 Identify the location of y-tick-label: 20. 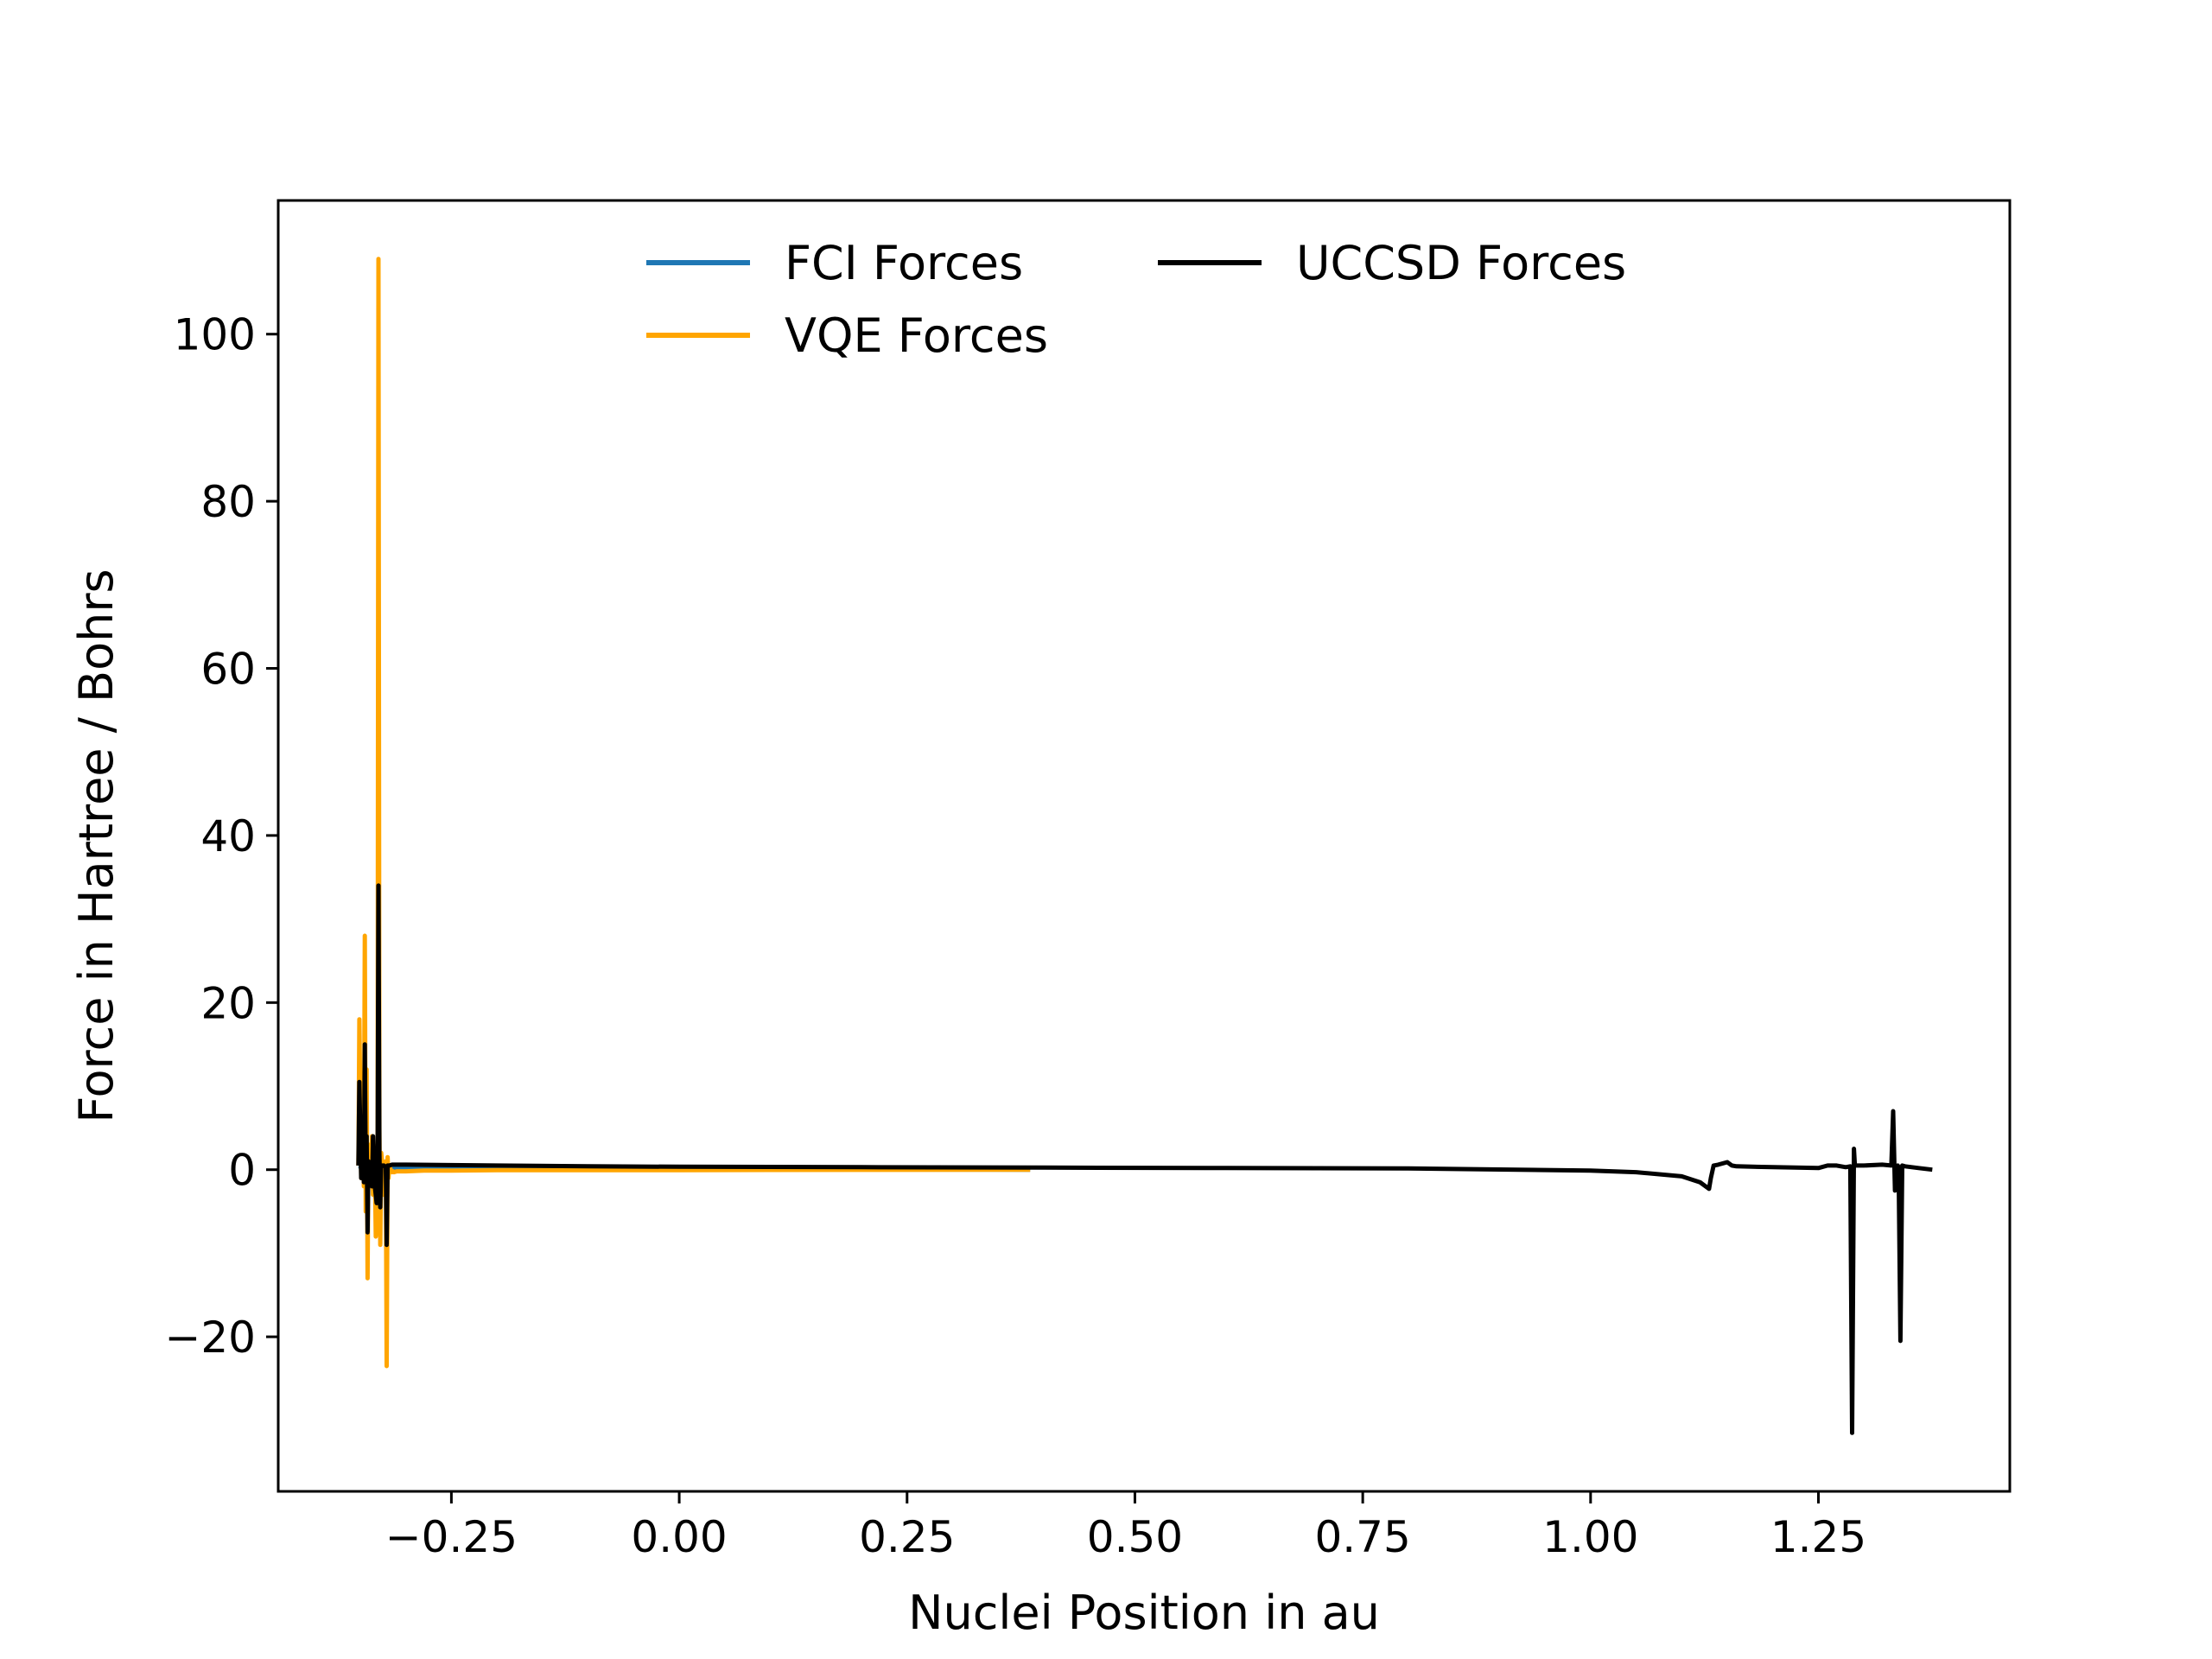
(228, 1003).